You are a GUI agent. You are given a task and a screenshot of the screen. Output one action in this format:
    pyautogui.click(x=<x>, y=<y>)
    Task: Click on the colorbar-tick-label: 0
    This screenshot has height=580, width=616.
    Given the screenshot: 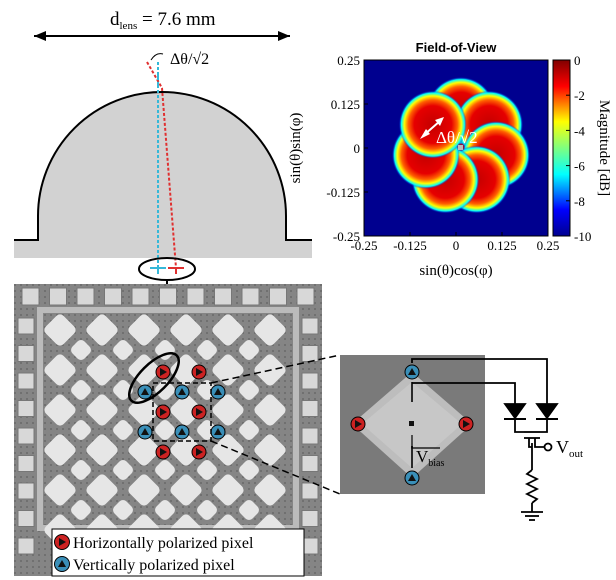 What is the action you would take?
    pyautogui.click(x=577, y=60)
    